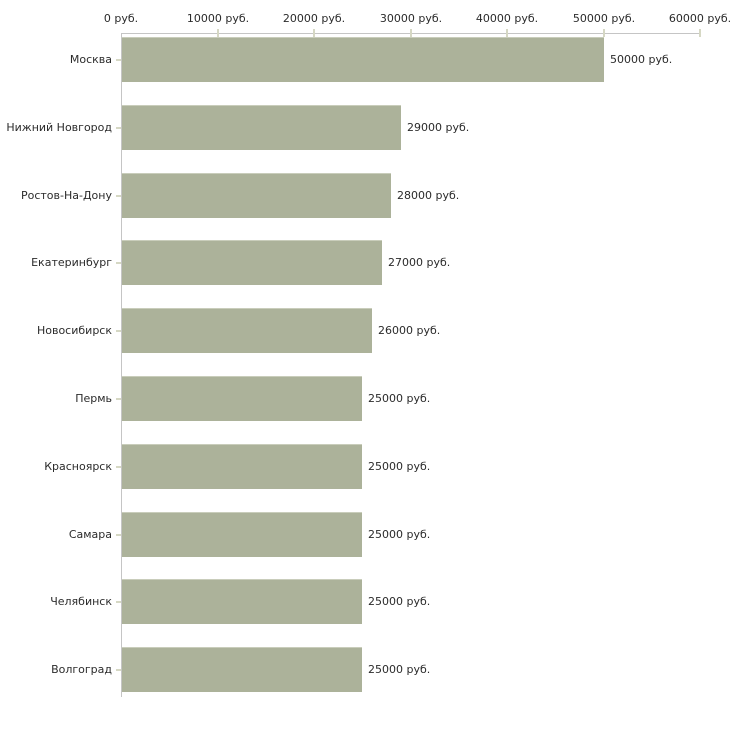 The image size is (730, 730). Describe the element at coordinates (507, 18) in the screenshot. I see `x-axis-tick-label: 40000 руб.` at that location.